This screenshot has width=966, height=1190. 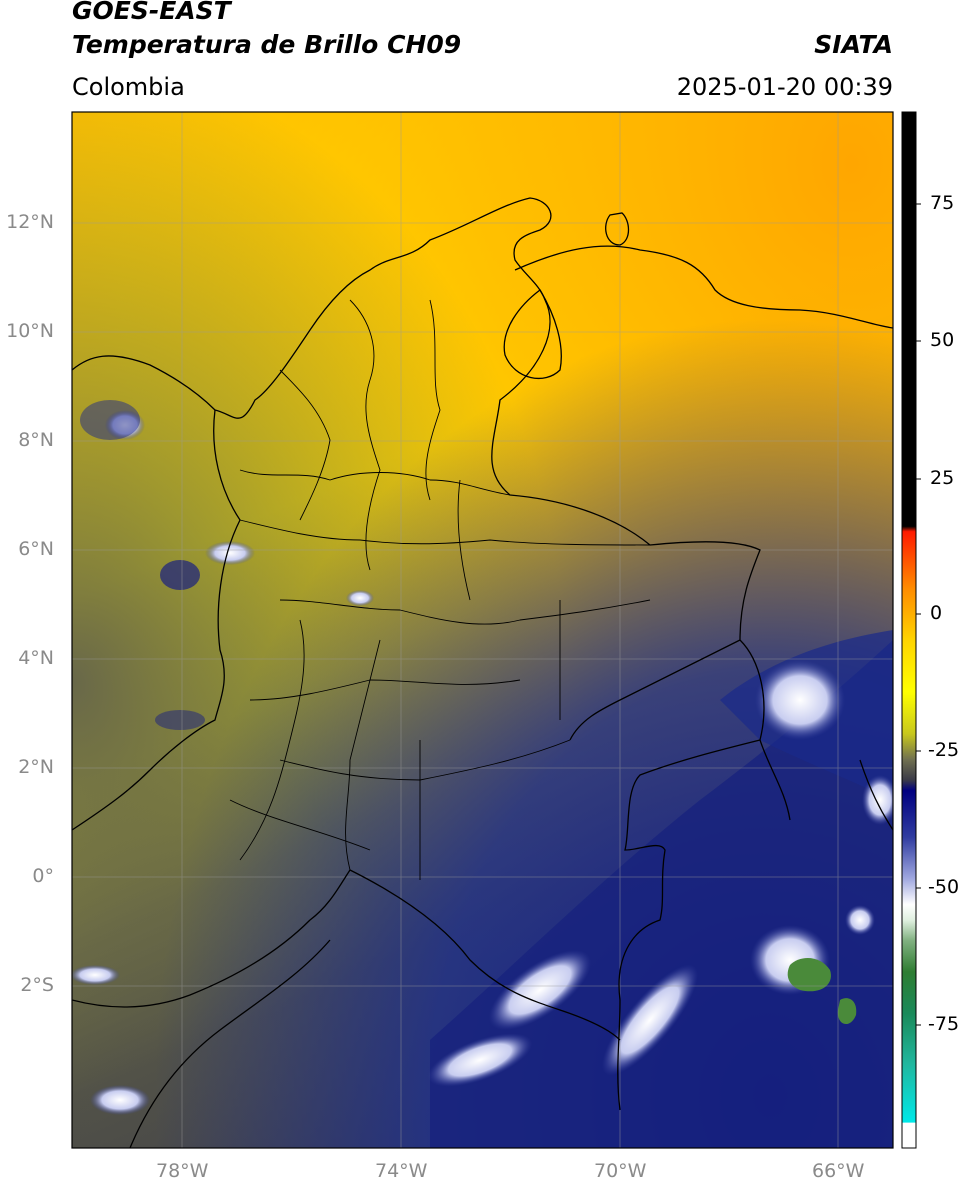 I want to click on lat-label: 0°, so click(x=43, y=876).